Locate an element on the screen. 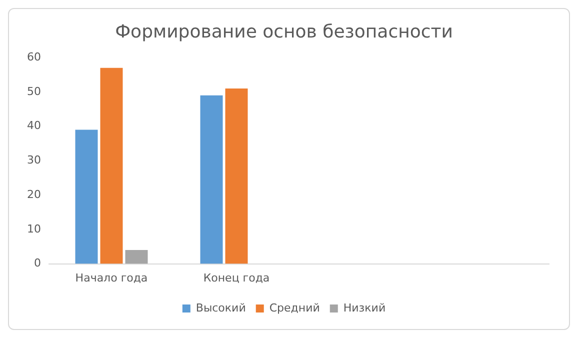  x-tick-label: Конец года is located at coordinates (236, 277).